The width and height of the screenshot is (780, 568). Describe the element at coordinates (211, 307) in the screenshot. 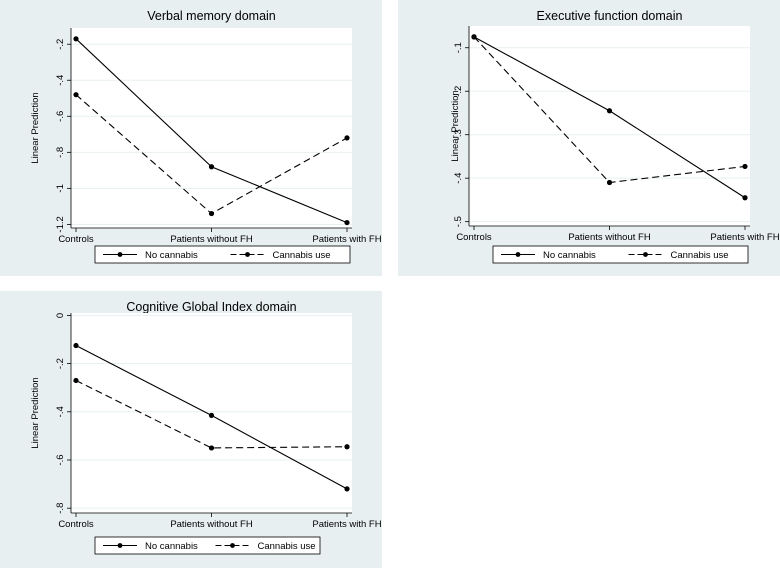

I see `chart-title: Cognitive Global Index domain` at that location.